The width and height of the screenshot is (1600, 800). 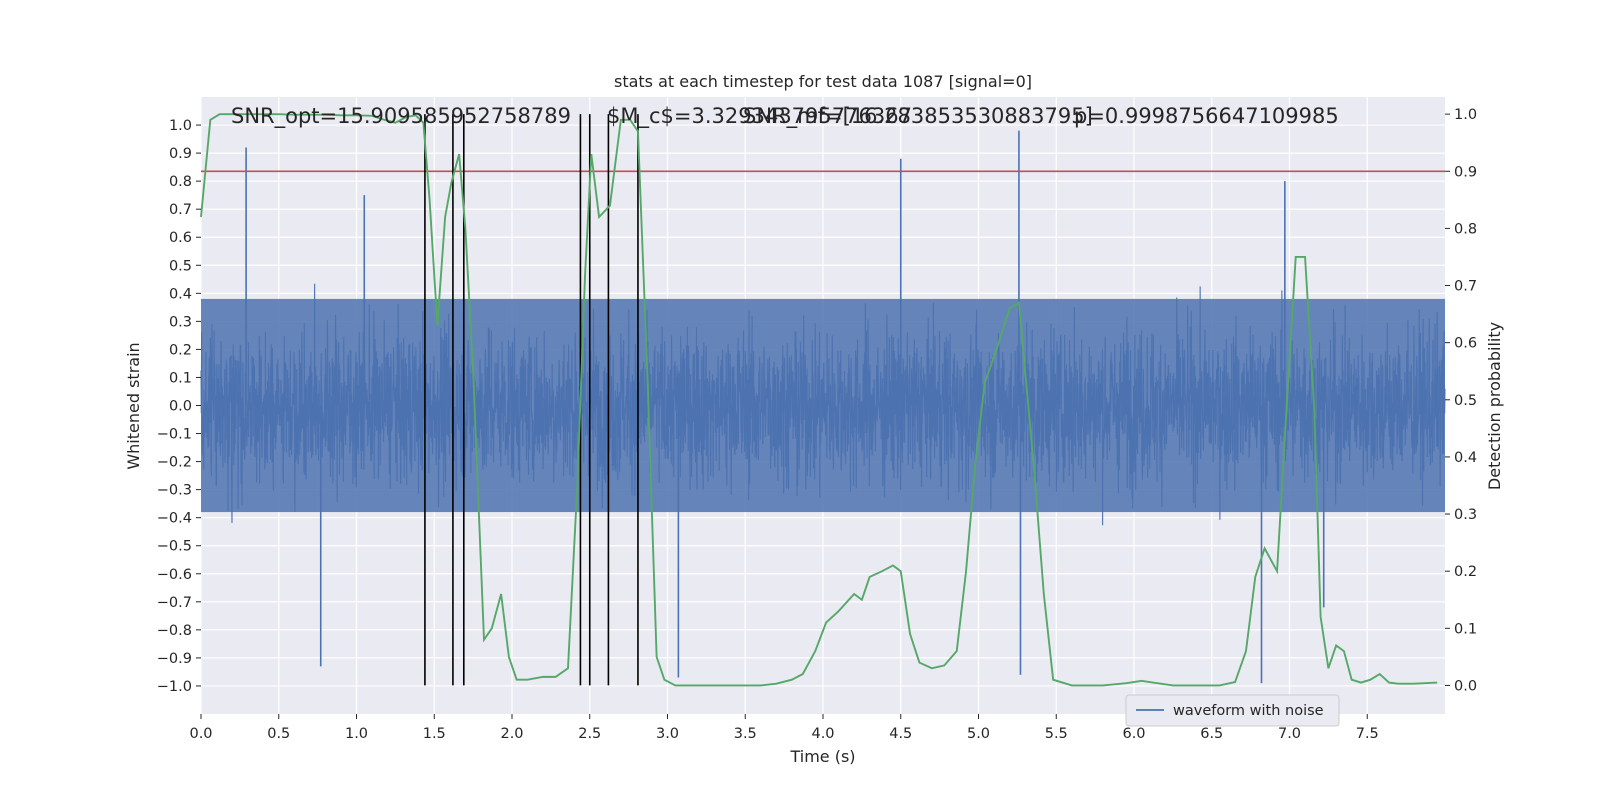 I want to click on x-tick-label: 0.0, so click(x=200, y=734).